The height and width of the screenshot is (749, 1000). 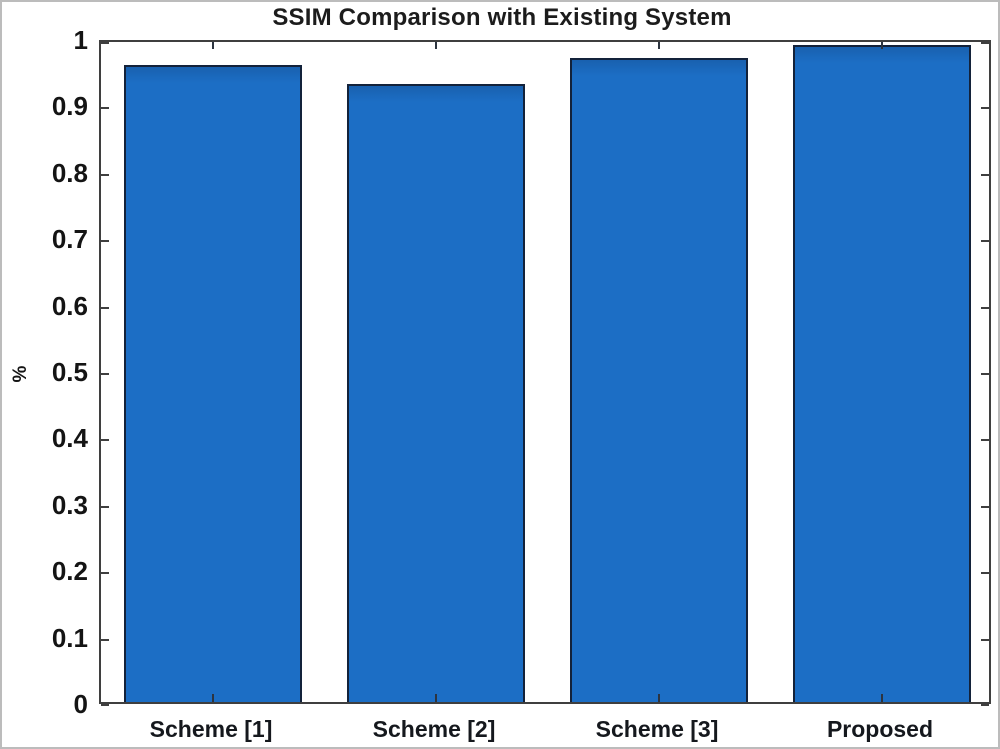 What do you see at coordinates (69, 505) in the screenshot?
I see `y-tick-label: 0.3` at bounding box center [69, 505].